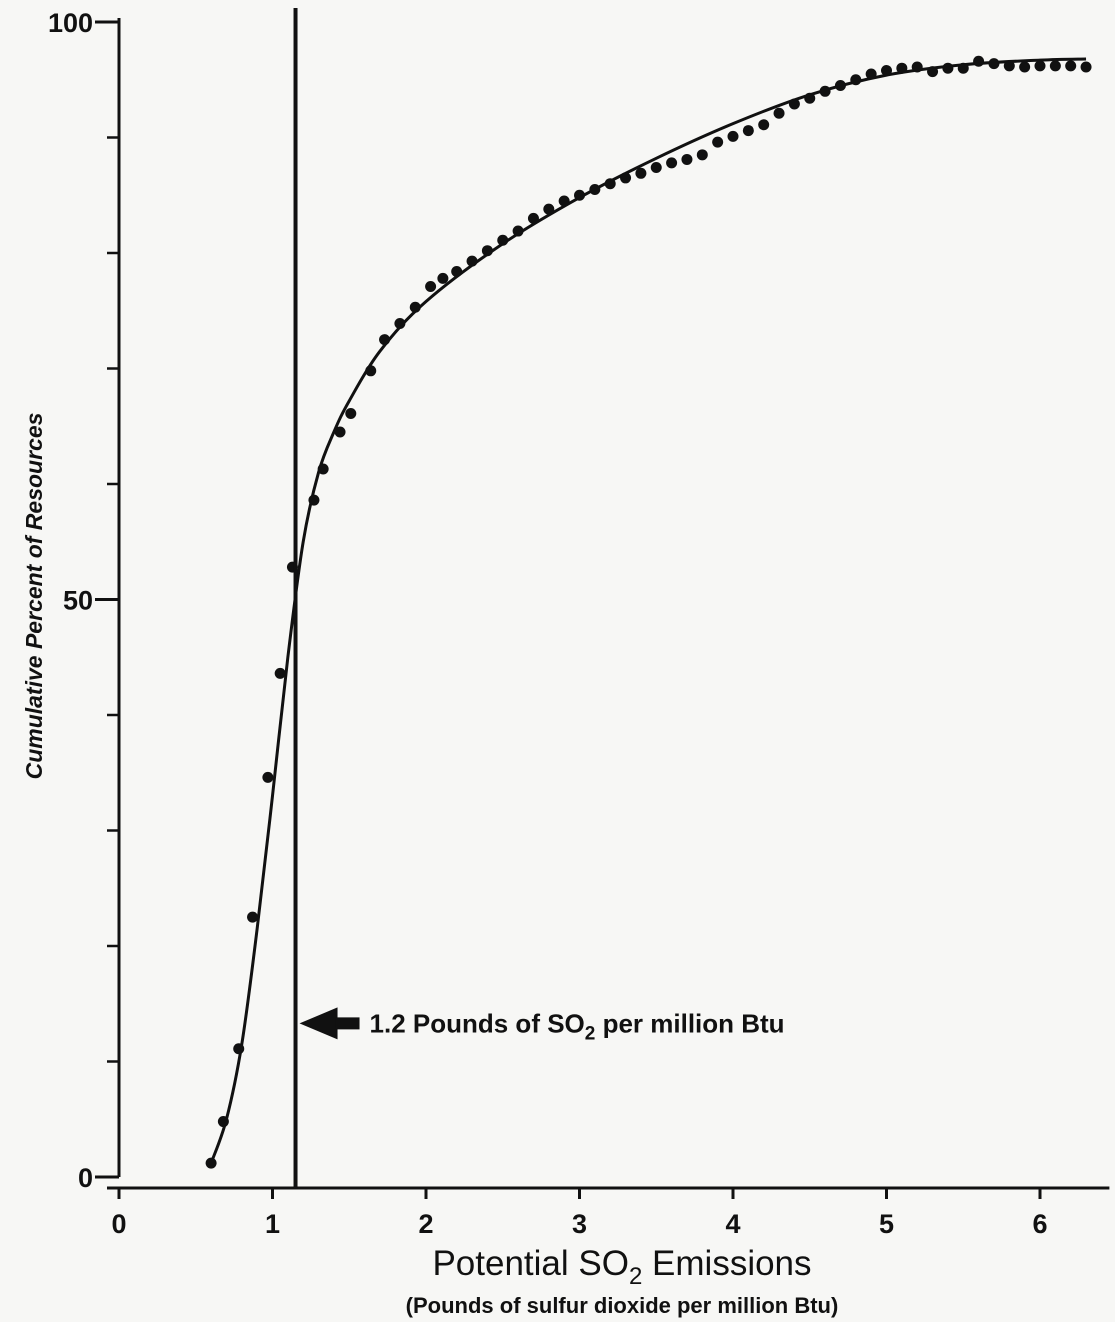 The height and width of the screenshot is (1322, 1115). I want to click on x-axis-label: Potential SO2 Emissions, so click(621, 1267).